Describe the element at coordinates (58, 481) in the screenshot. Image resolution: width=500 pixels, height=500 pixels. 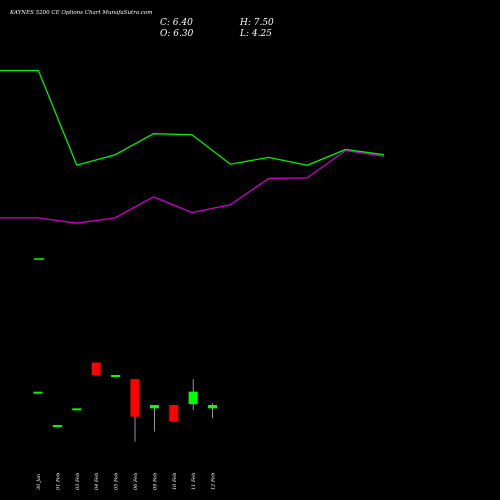
I see `x-tick-label: 01 Feb` at that location.